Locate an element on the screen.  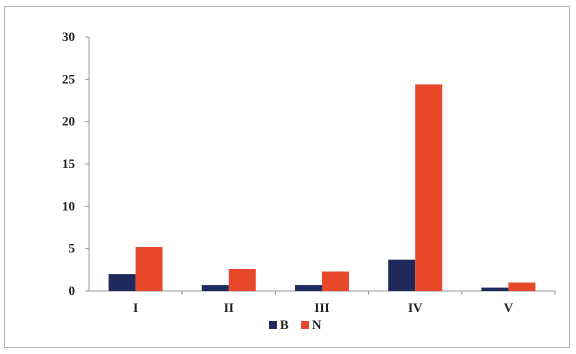
legend-swatch-b is located at coordinates (273, 325).